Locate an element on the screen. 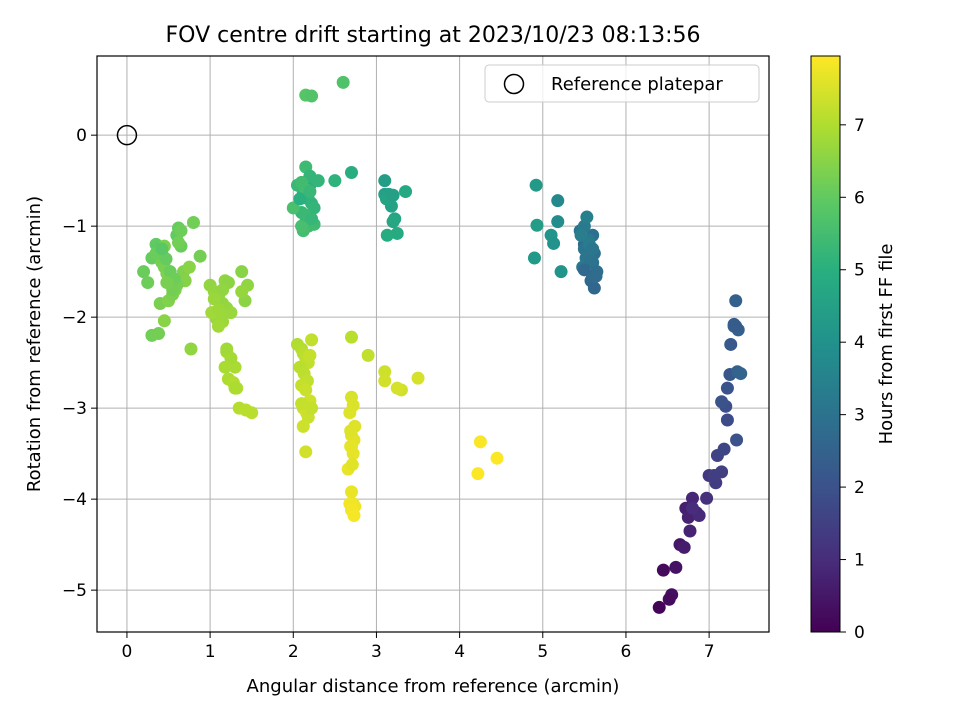  x-tick-label: 6 is located at coordinates (626, 652).